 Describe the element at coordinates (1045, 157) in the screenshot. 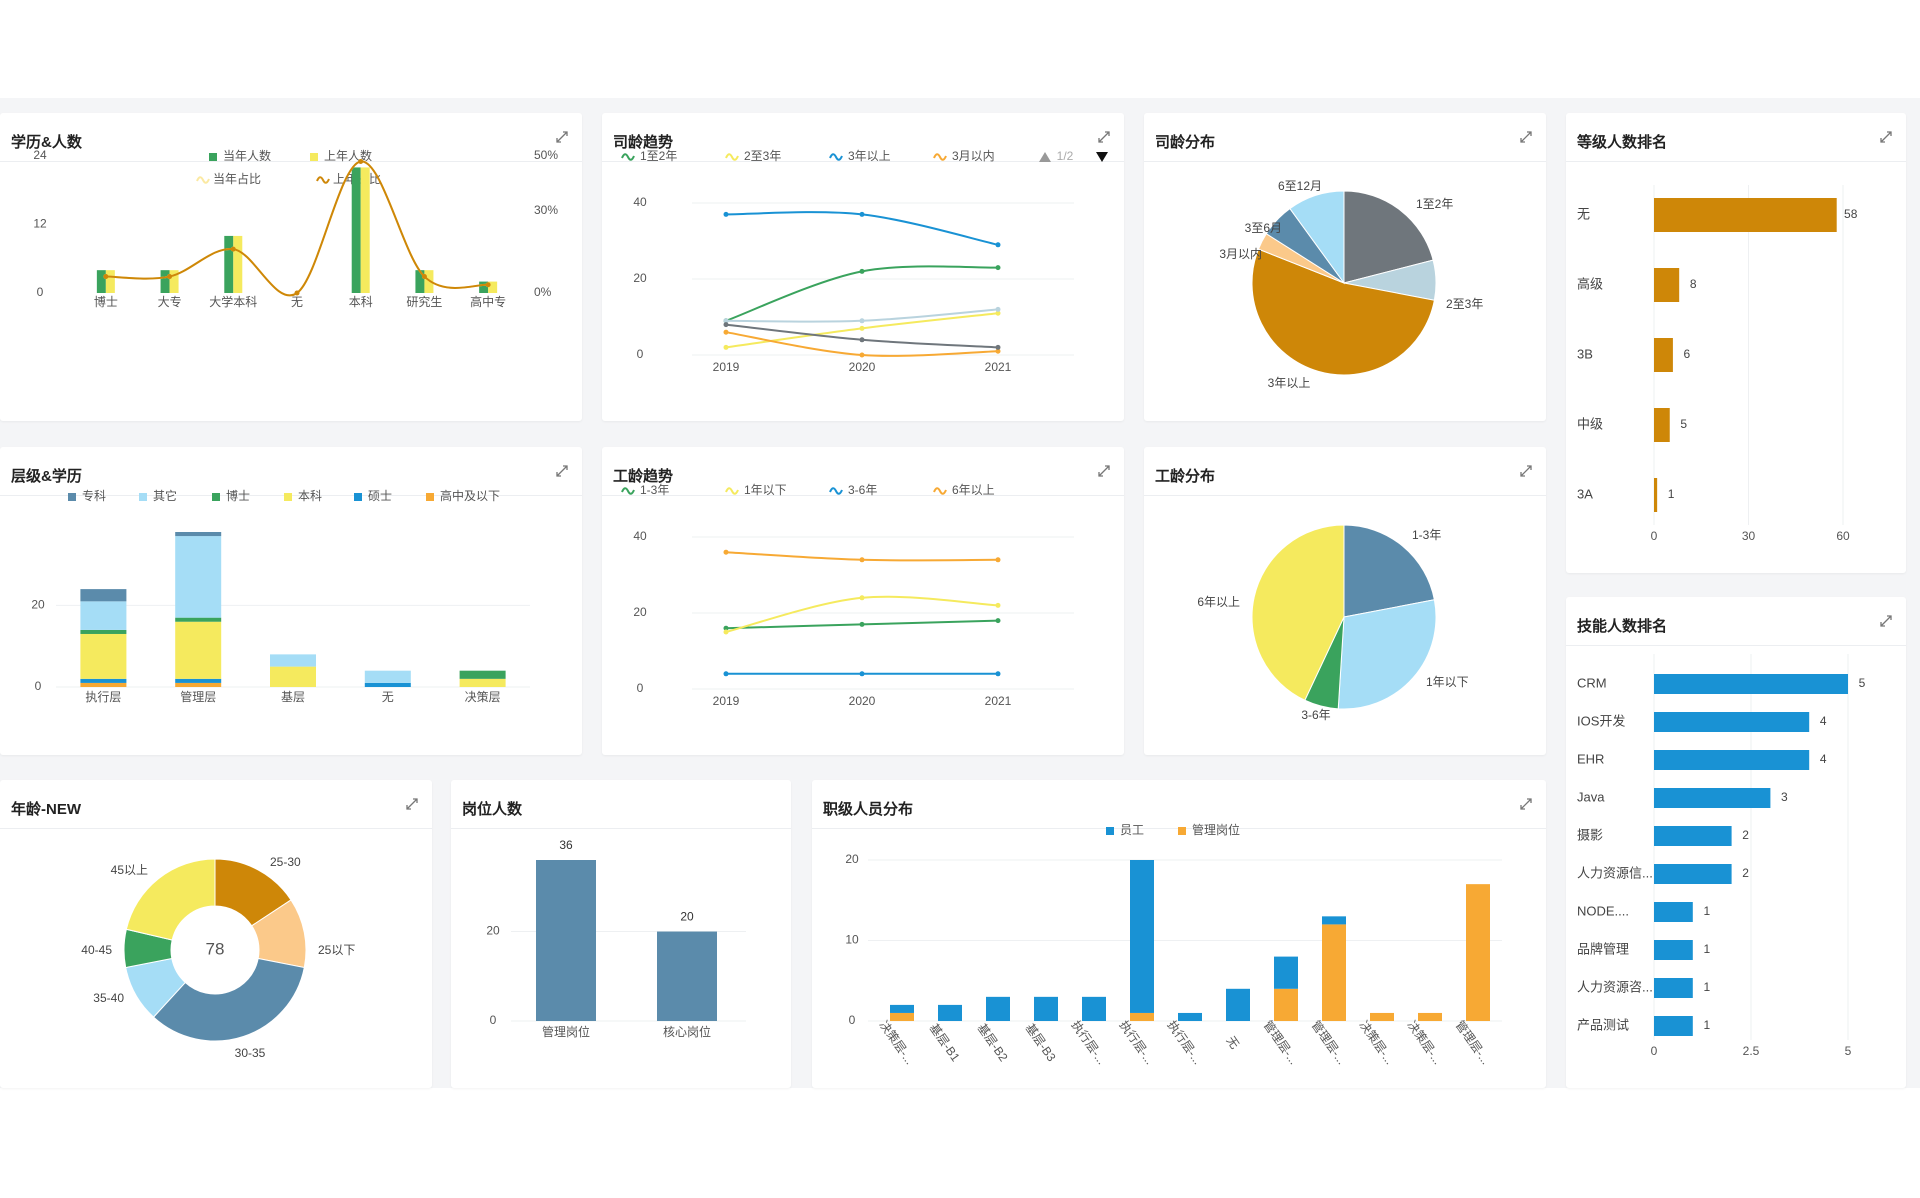

I see `pager-prev-icon` at that location.